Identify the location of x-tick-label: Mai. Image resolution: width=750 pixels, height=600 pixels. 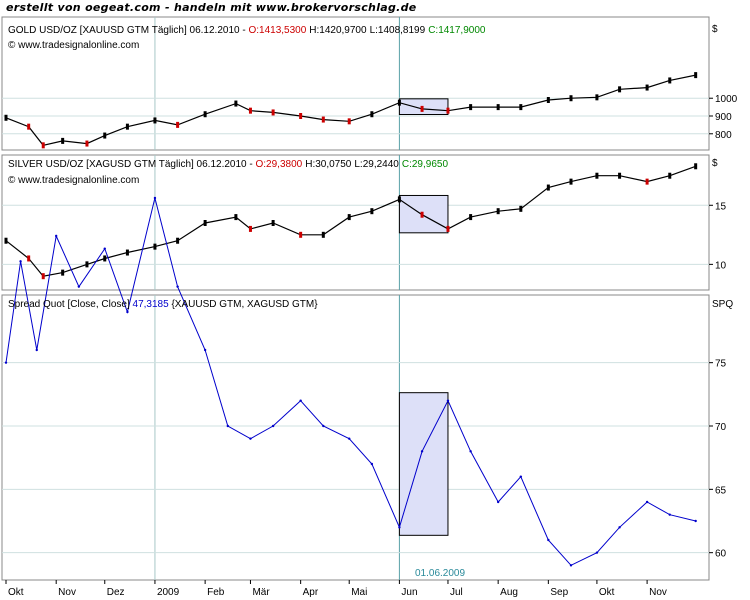
(359, 592).